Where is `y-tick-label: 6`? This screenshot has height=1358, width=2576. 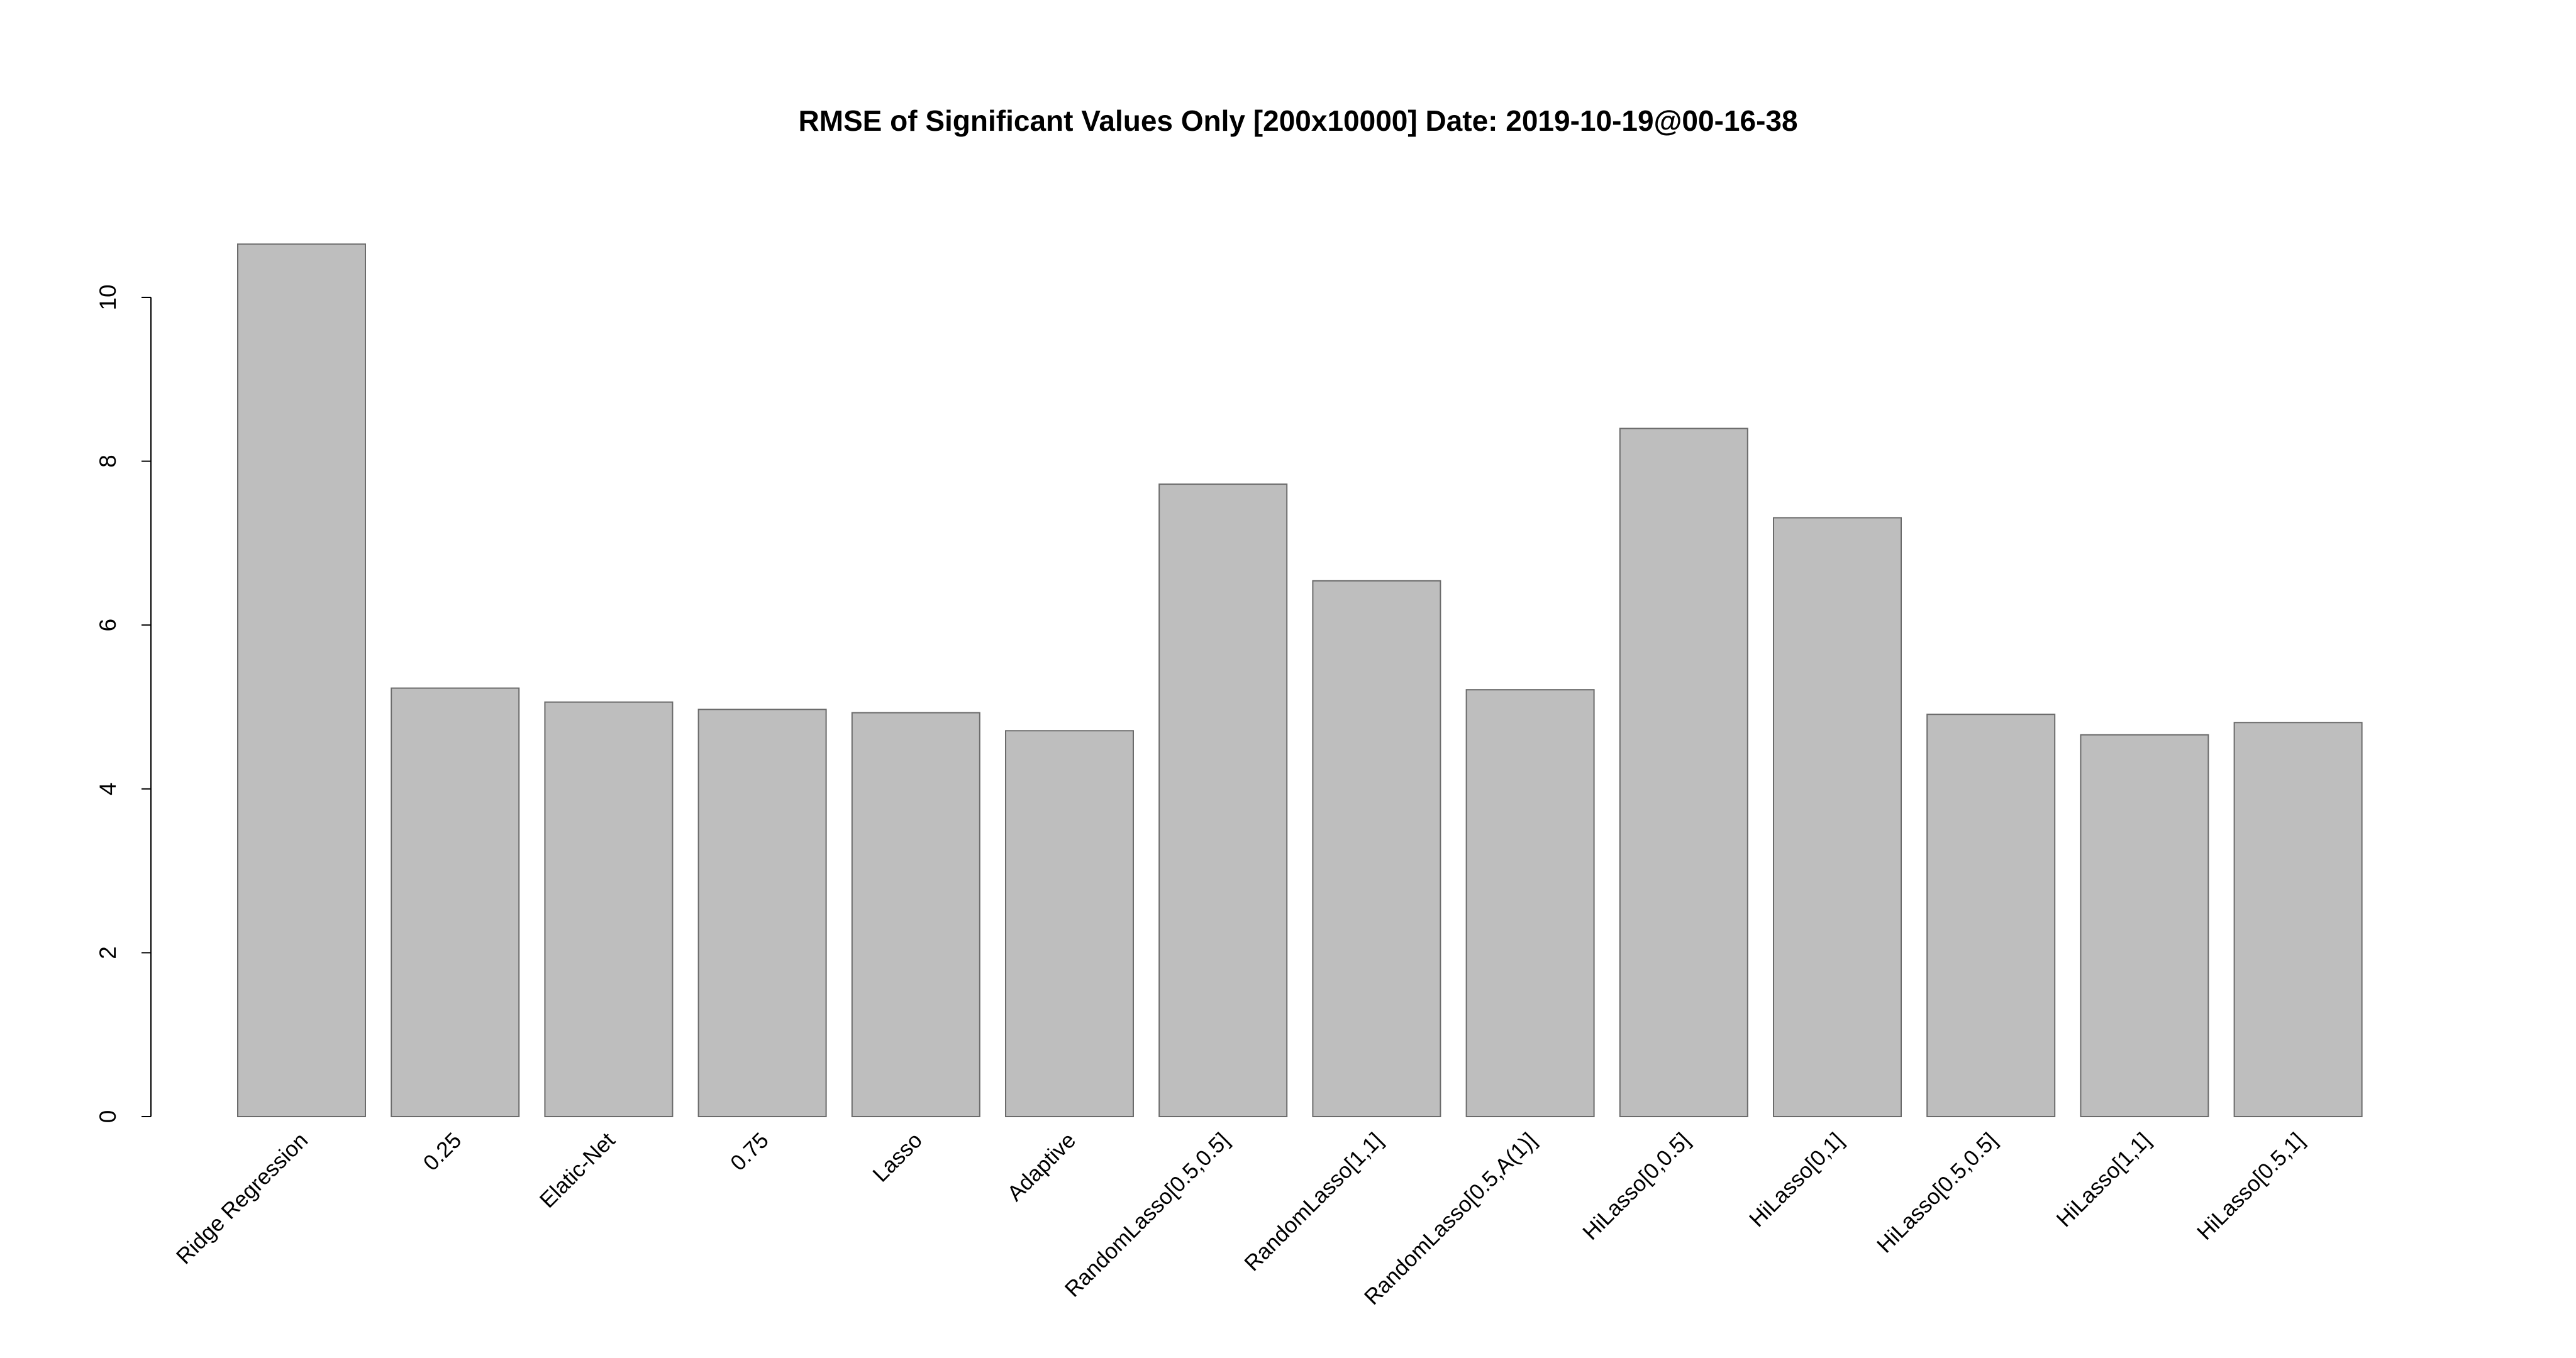 y-tick-label: 6 is located at coordinates (108, 625).